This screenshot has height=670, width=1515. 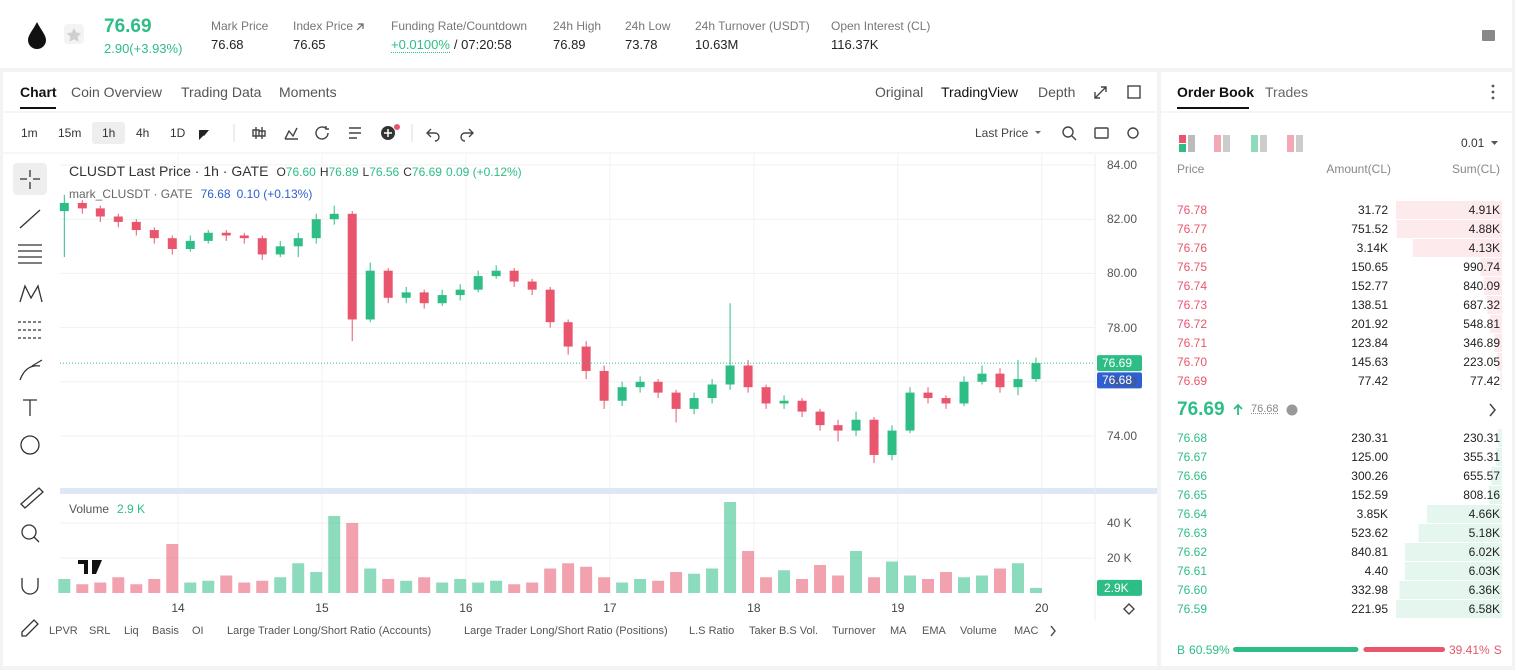 What do you see at coordinates (30, 330) in the screenshot?
I see `projection-tool` at bounding box center [30, 330].